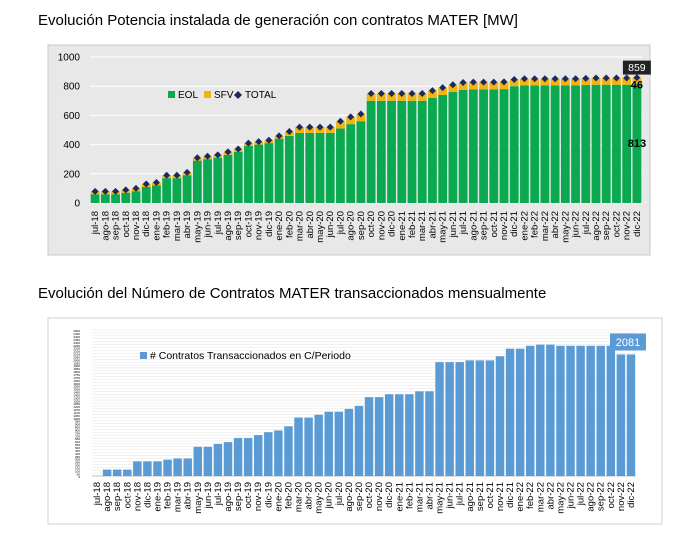 The image size is (688, 548). Describe the element at coordinates (218, 223) in the screenshot. I see `chart1-xtick-label: jul-19` at that location.